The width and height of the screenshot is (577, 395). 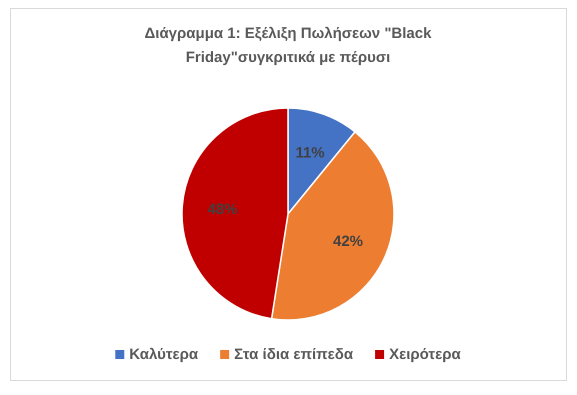 I want to click on data-label: 11%, so click(x=310, y=153).